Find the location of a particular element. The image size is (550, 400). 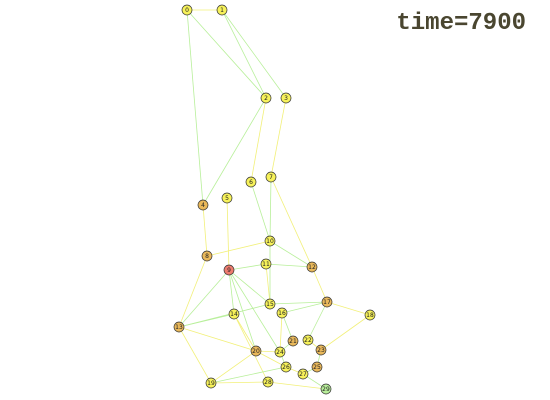

node-label: 2 is located at coordinates (266, 98).